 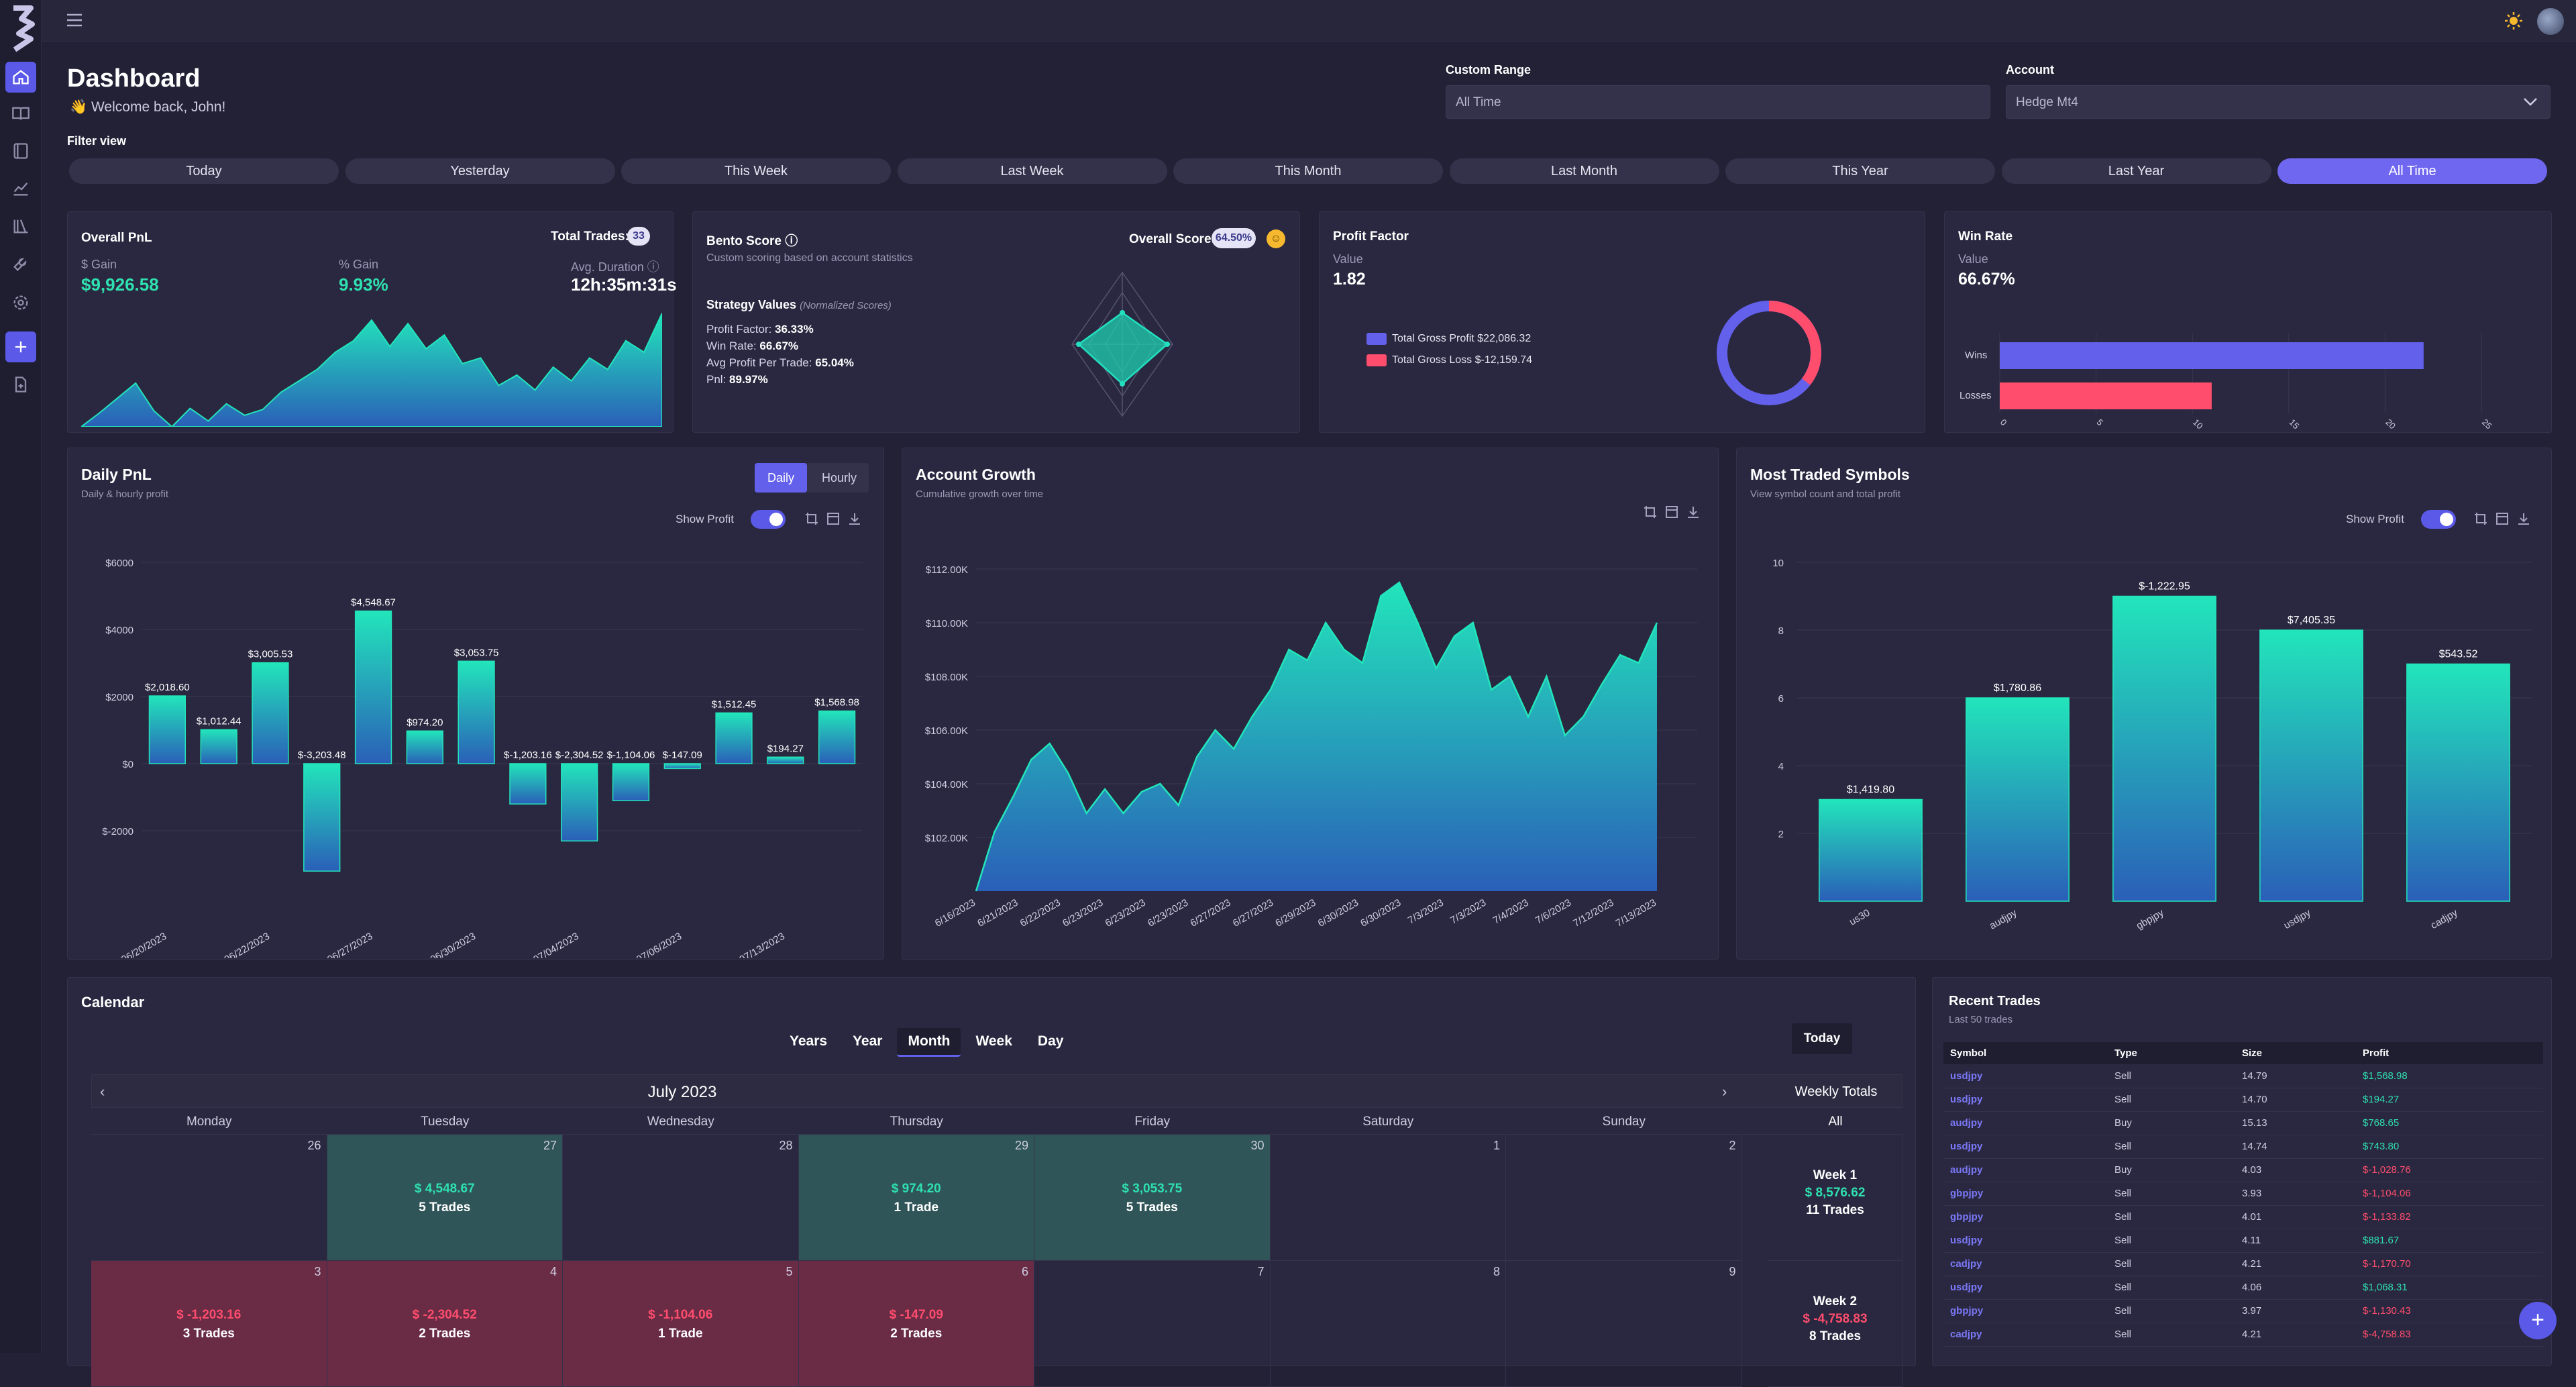 What do you see at coordinates (1152, 1324) in the screenshot?
I see `calendar-day: 7` at bounding box center [1152, 1324].